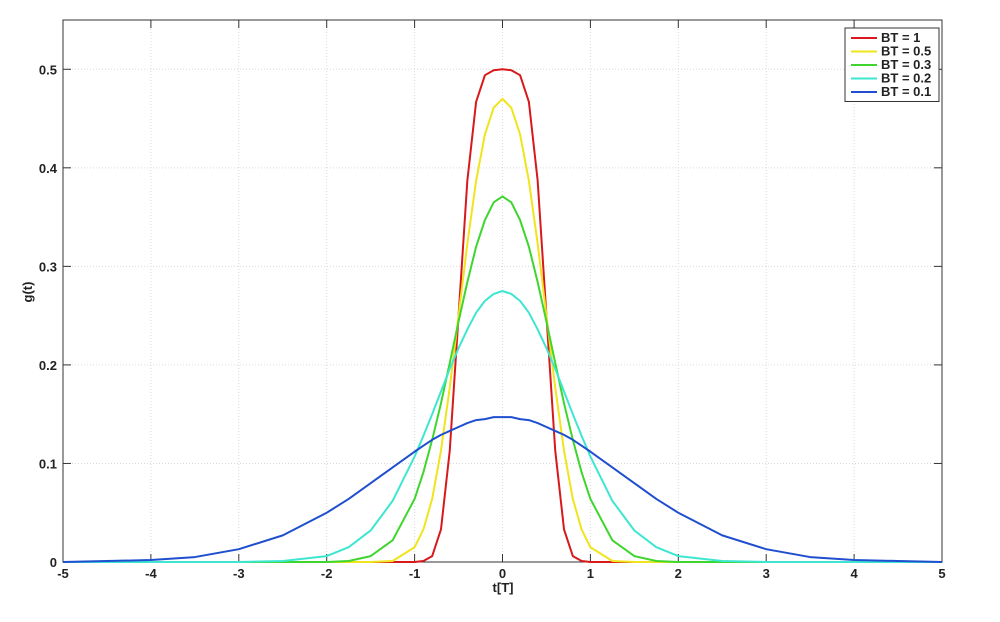 The image size is (1000, 622). I want to click on x-tick-label: 1, so click(590, 573).